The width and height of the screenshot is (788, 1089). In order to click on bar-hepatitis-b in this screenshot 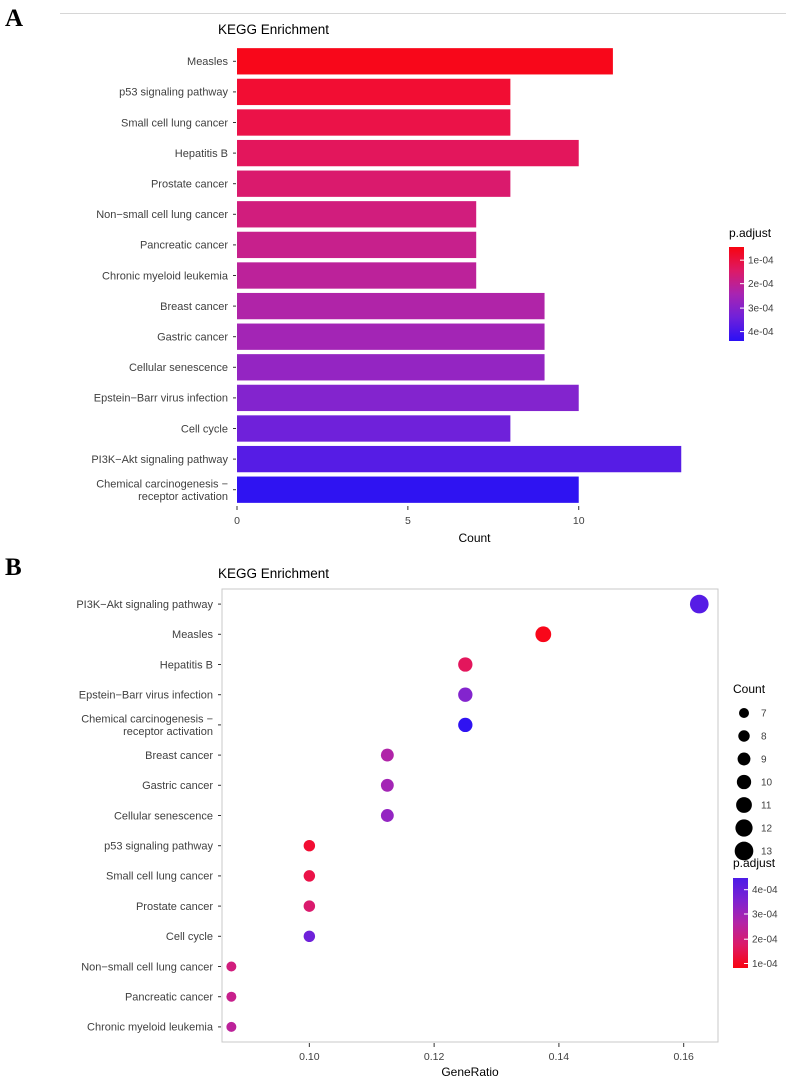, I will do `click(408, 153)`.